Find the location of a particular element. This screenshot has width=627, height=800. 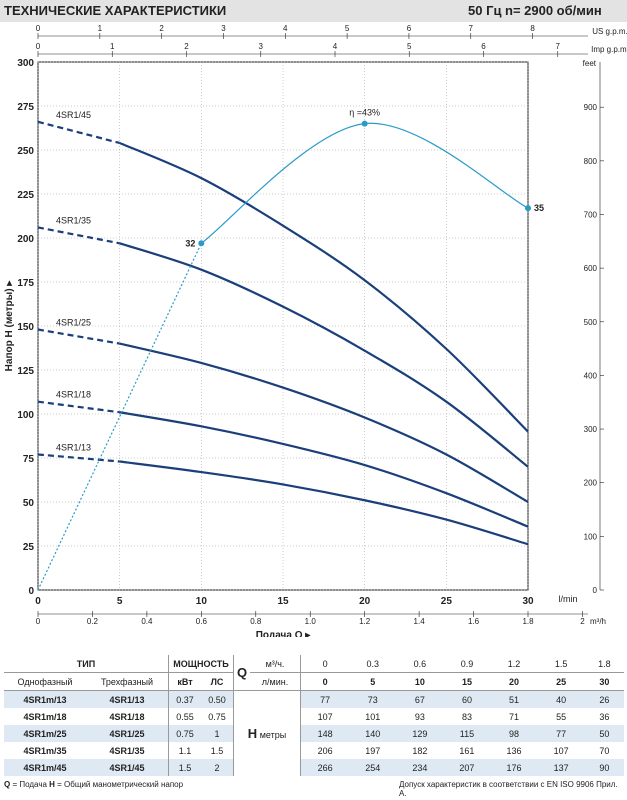

mono-model: 4SR1m/35 is located at coordinates (45, 750).